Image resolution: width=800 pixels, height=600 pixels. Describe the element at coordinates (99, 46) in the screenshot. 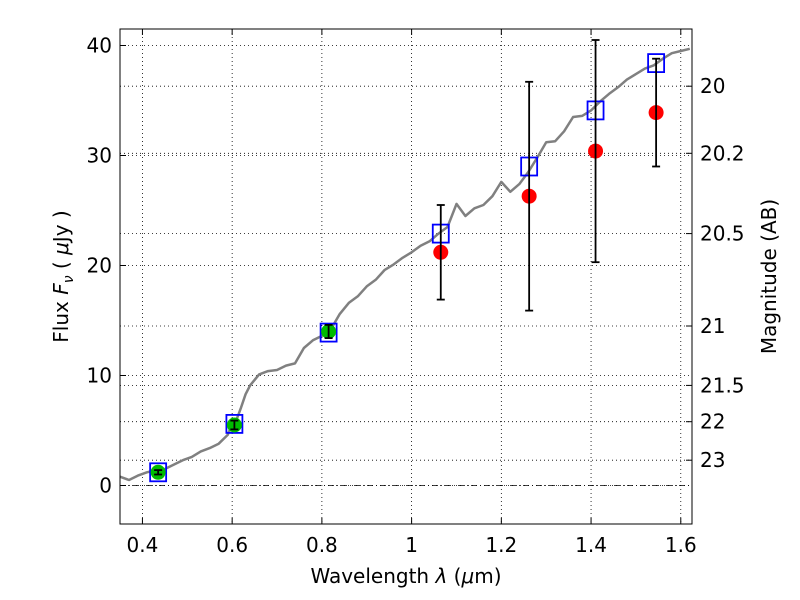

I see `y-tick-label: 40` at that location.